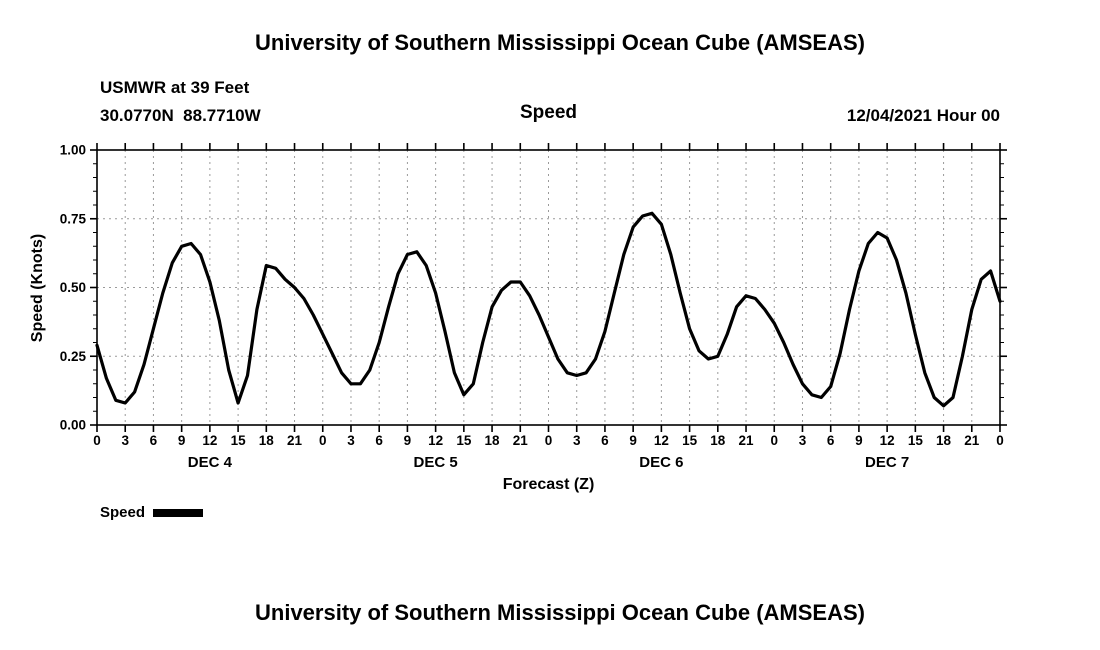 Image resolution: width=1100 pixels, height=650 pixels. What do you see at coordinates (73, 356) in the screenshot?
I see `svg-text: 0.25` at bounding box center [73, 356].